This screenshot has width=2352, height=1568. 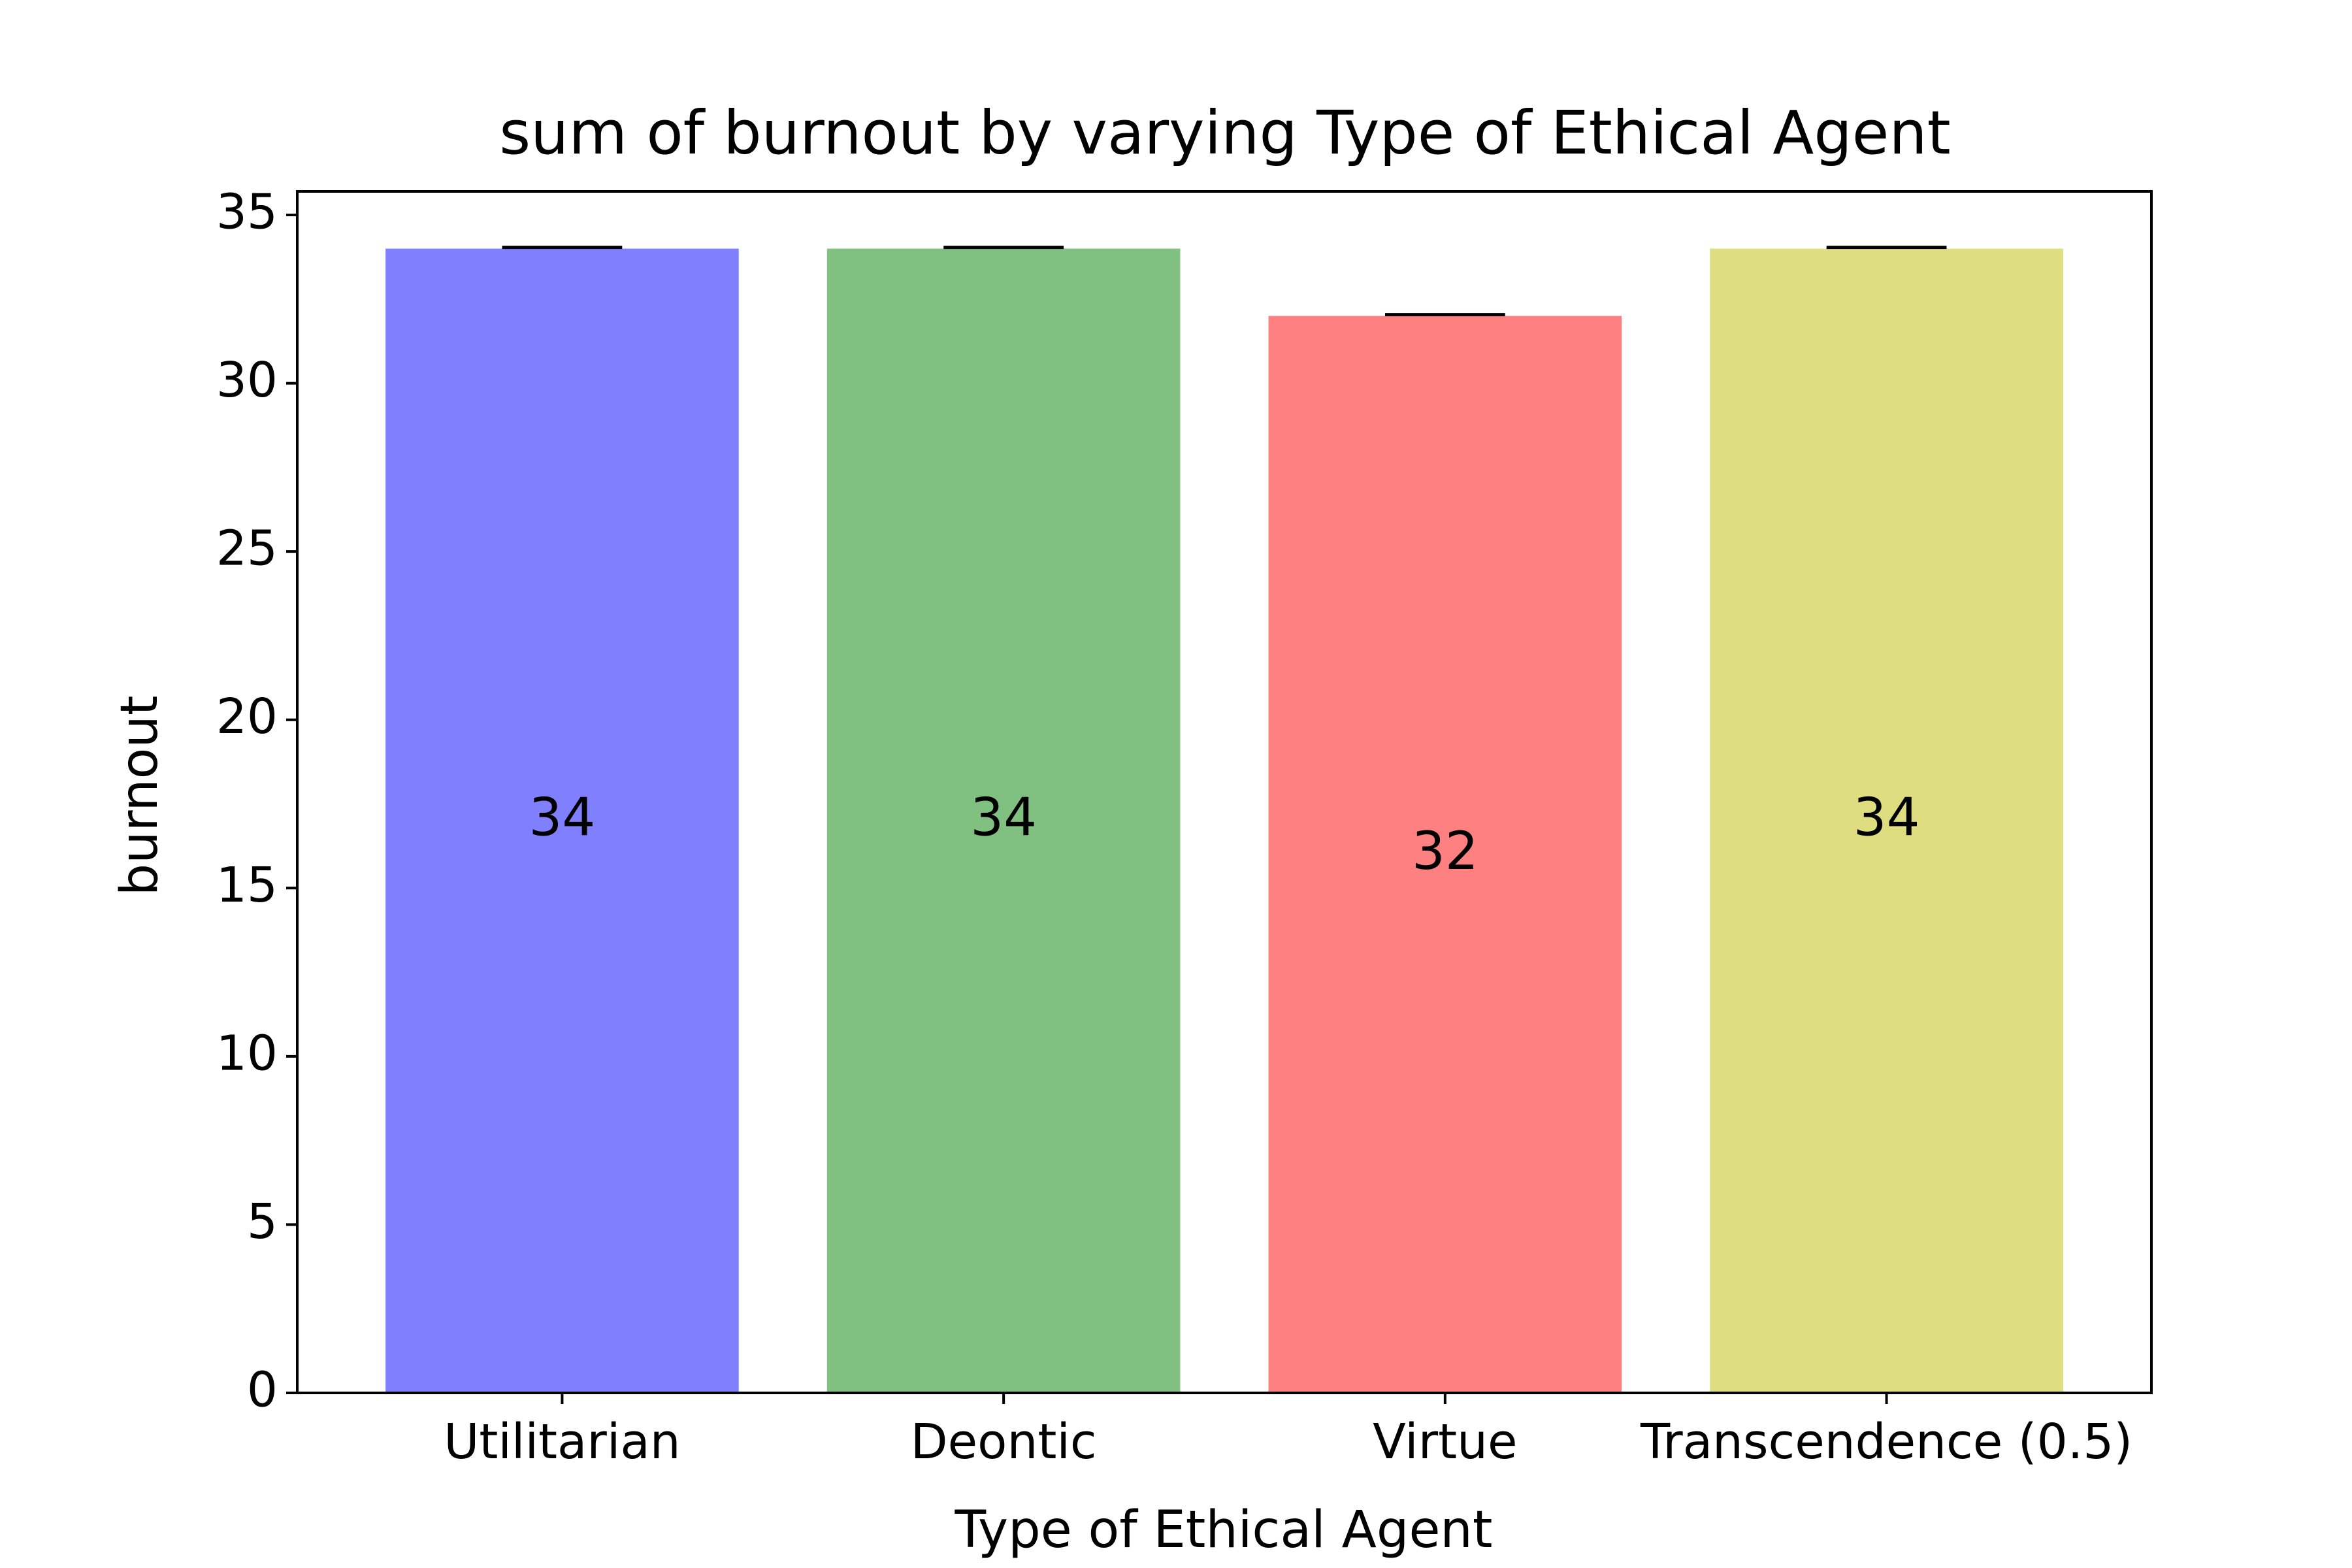 What do you see at coordinates (1004, 1442) in the screenshot?
I see `x-tick-label: Deontic` at bounding box center [1004, 1442].